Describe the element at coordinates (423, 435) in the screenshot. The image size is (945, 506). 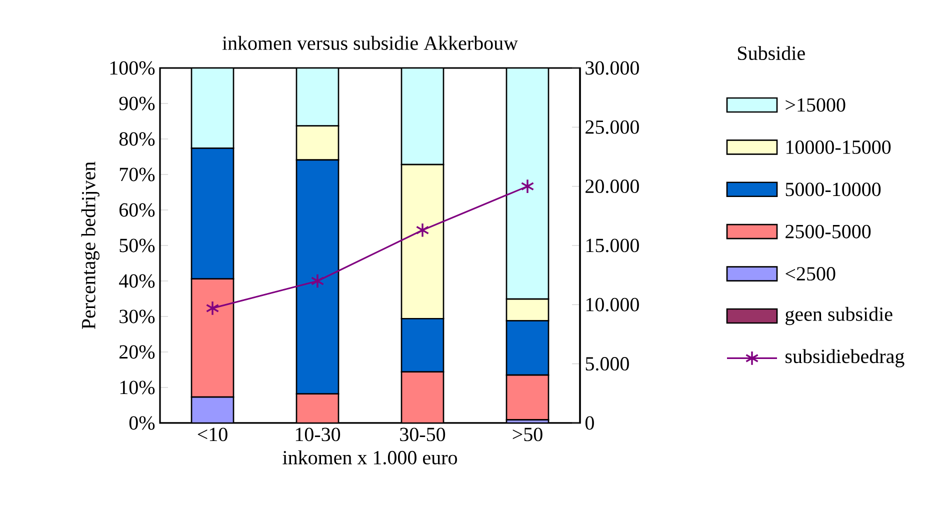
I see `x-tick-label: 30-50` at that location.